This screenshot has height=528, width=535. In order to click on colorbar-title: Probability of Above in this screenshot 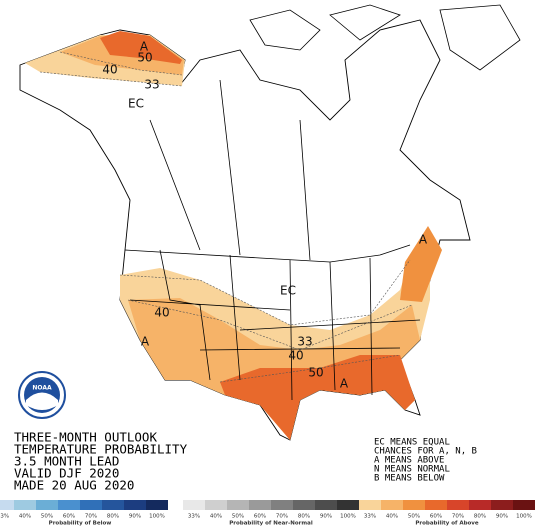, I will do `click(447, 524)`.